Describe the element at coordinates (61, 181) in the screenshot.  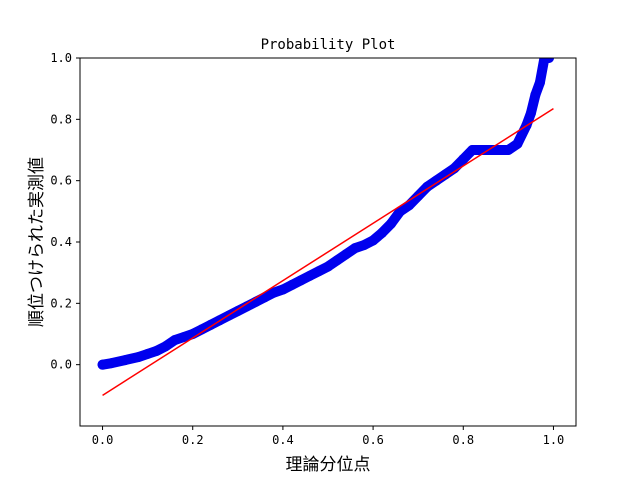
I see `y-tick-label: 0.6` at that location.